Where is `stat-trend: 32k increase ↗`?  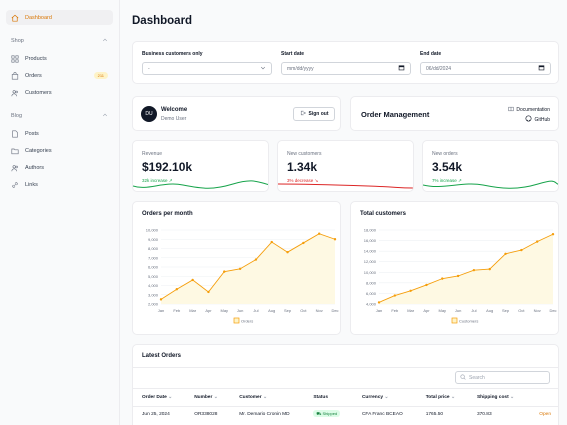 stat-trend: 32k increase ↗ is located at coordinates (157, 181).